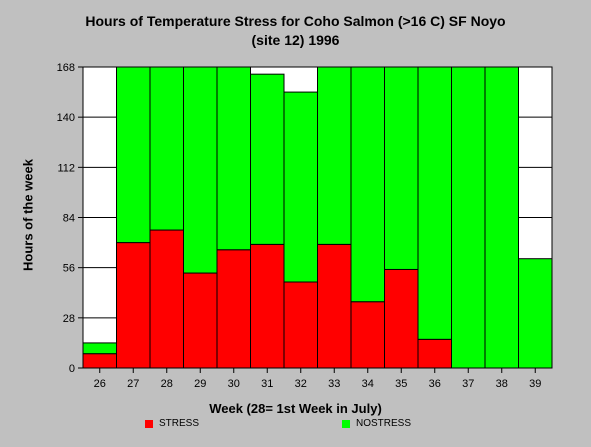  I want to click on x-tick-label: 32, so click(301, 384).